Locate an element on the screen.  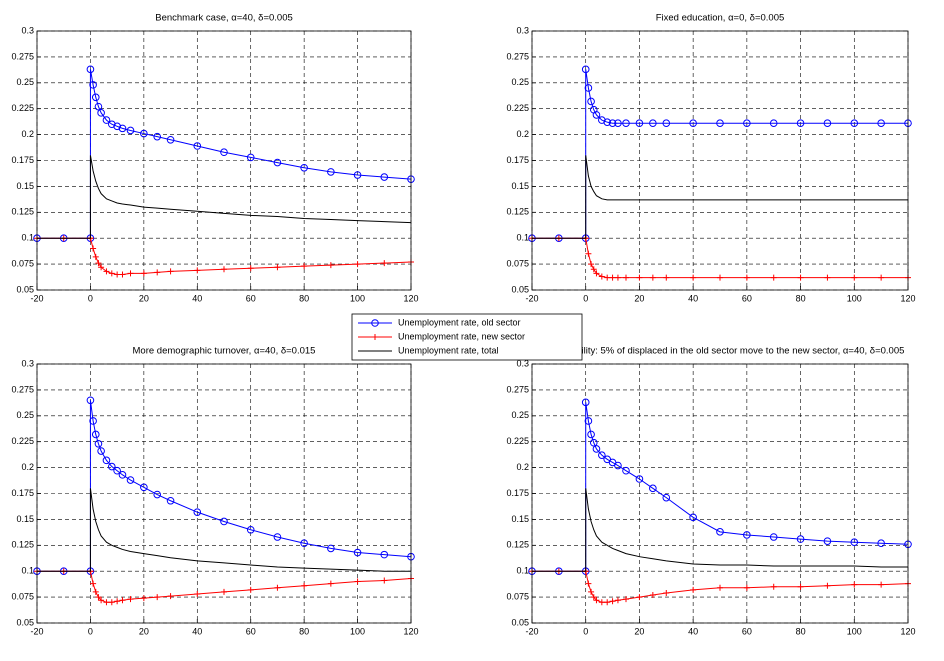
legend-label: Unemployment rate, total is located at coordinates (448, 350).